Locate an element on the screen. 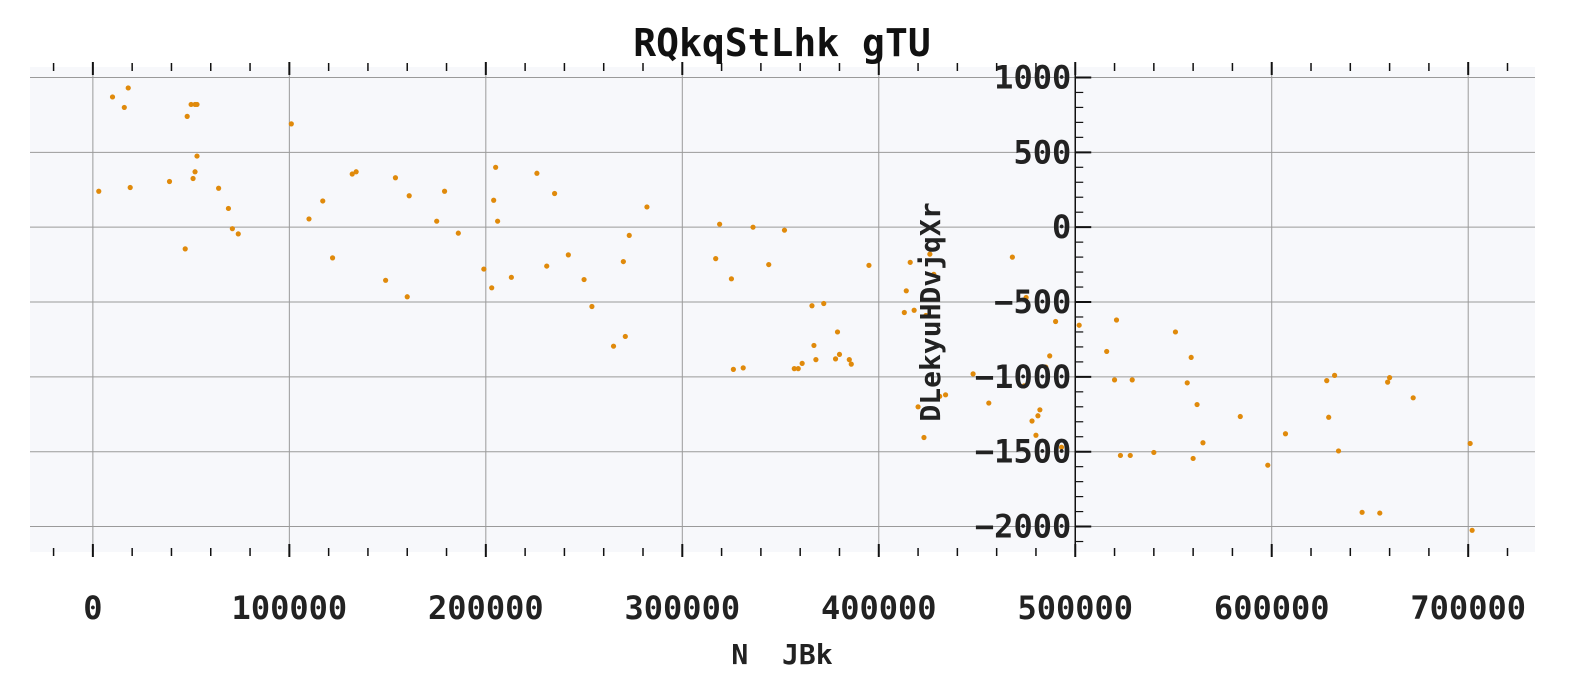 The height and width of the screenshot is (700, 1575). y-axis-label: DLekyuHDvjqXr is located at coordinates (930, 311).